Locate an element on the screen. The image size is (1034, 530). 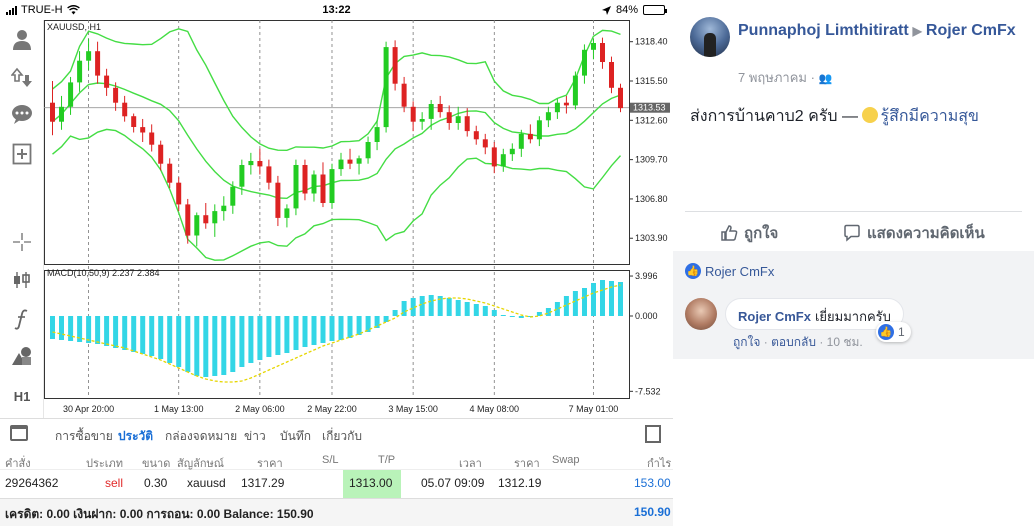
timeframe-button: H1 is located at coordinates (22, 396).